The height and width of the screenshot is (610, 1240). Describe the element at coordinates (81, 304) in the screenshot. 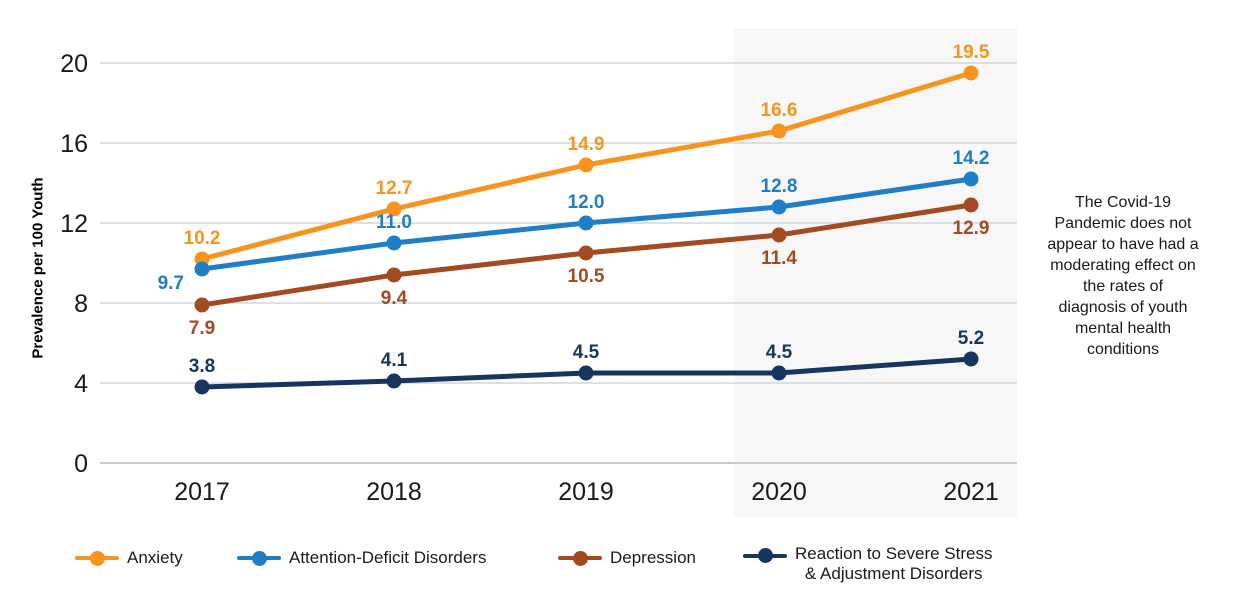

I see `y-tick-label: 8` at that location.